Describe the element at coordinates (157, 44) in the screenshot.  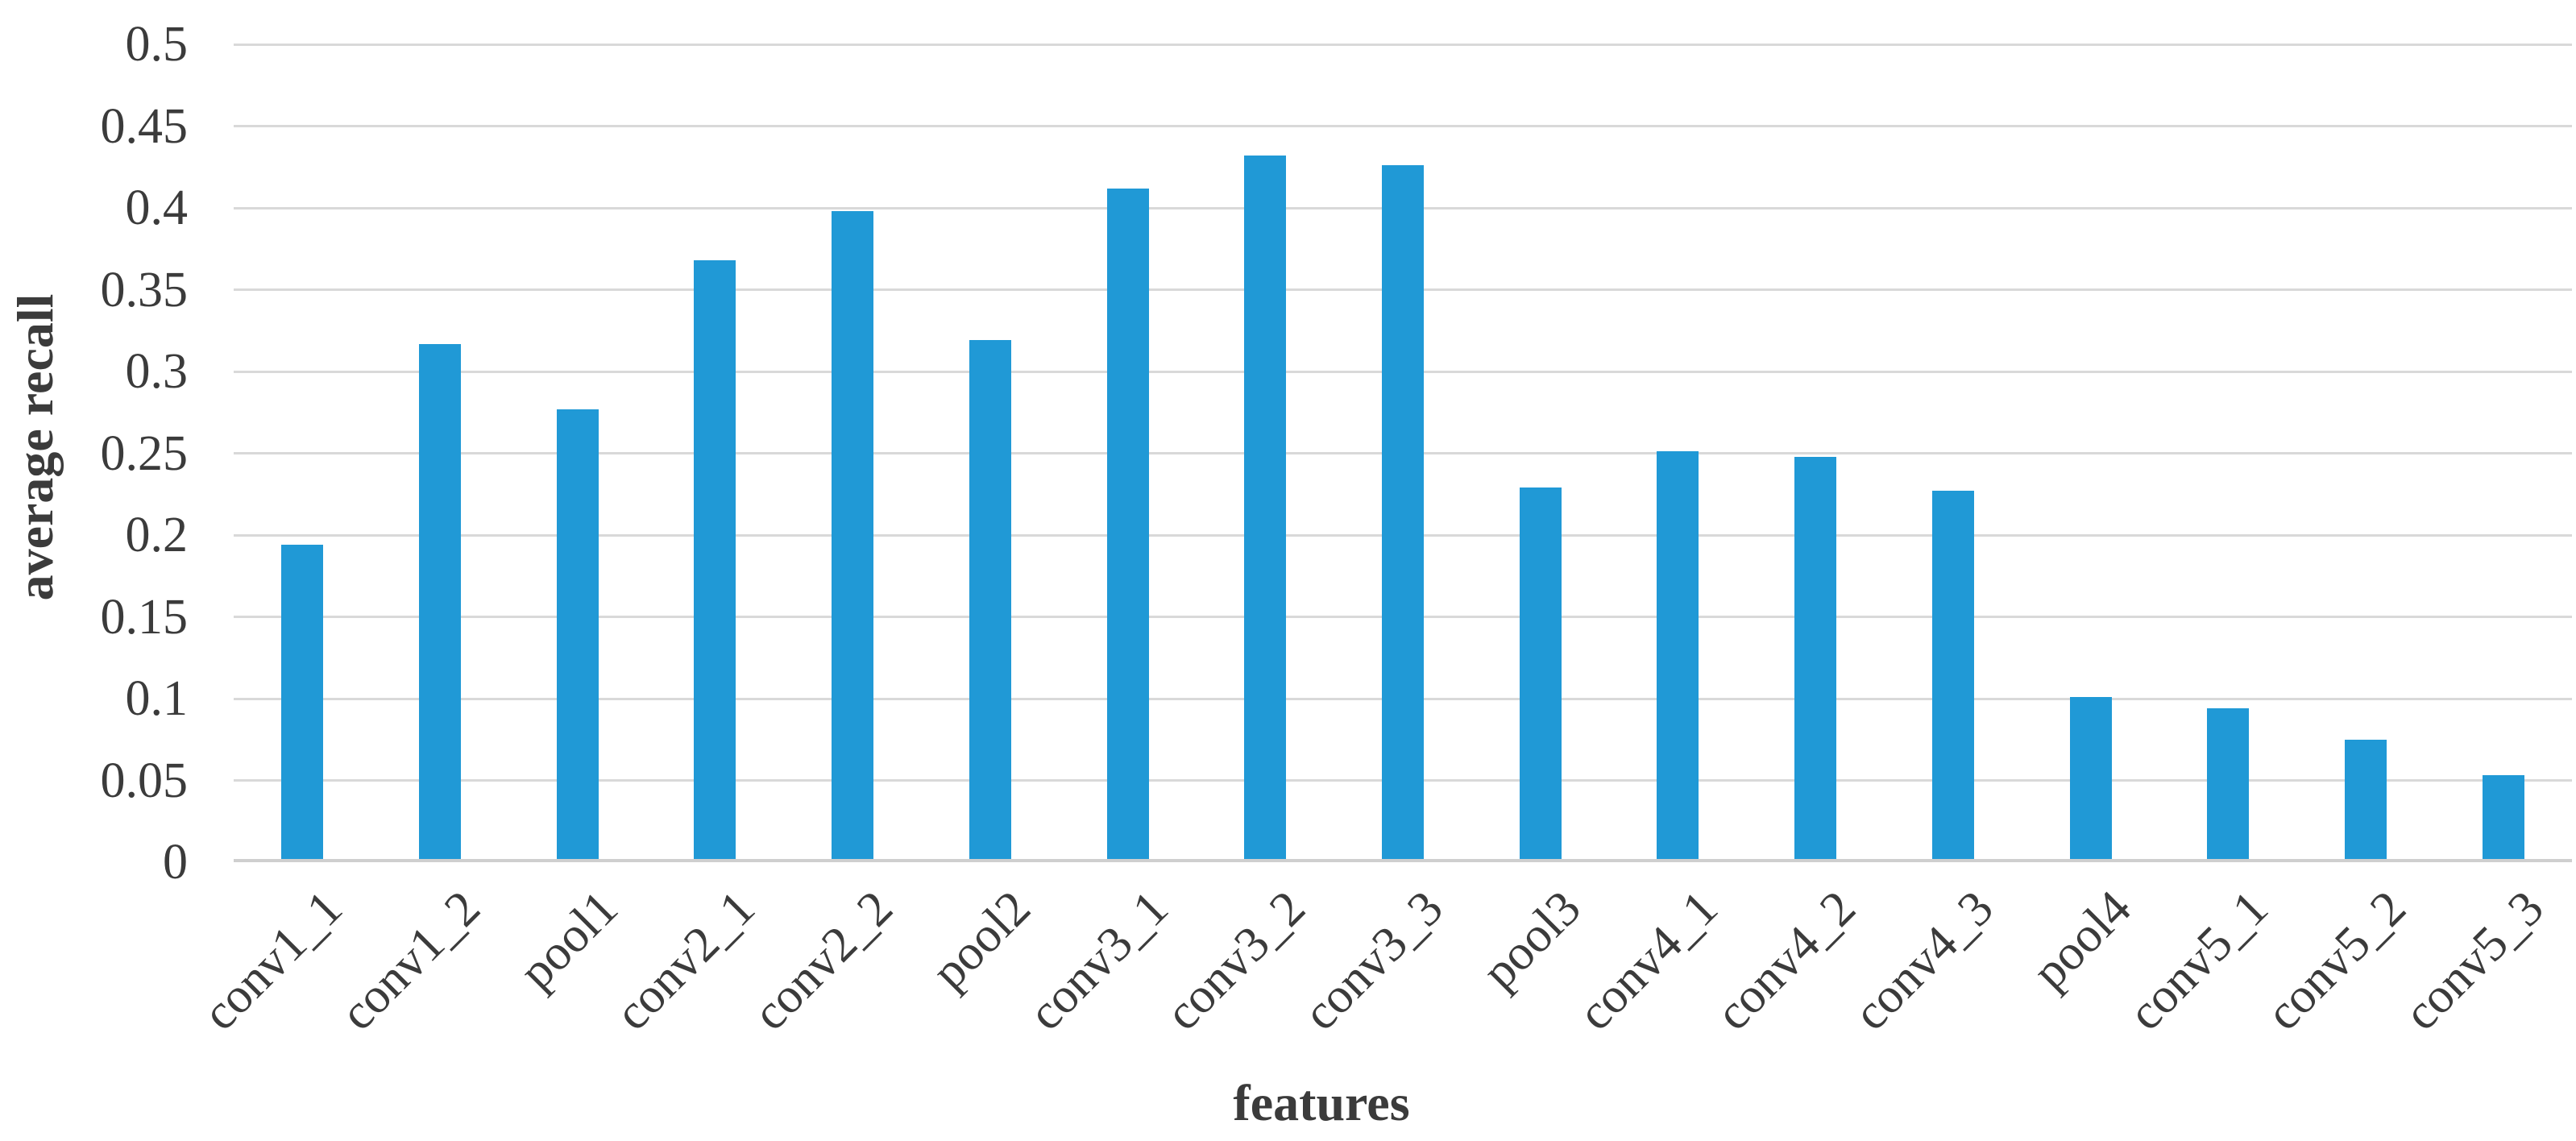
I see `y-tick-label: 0.5` at that location.